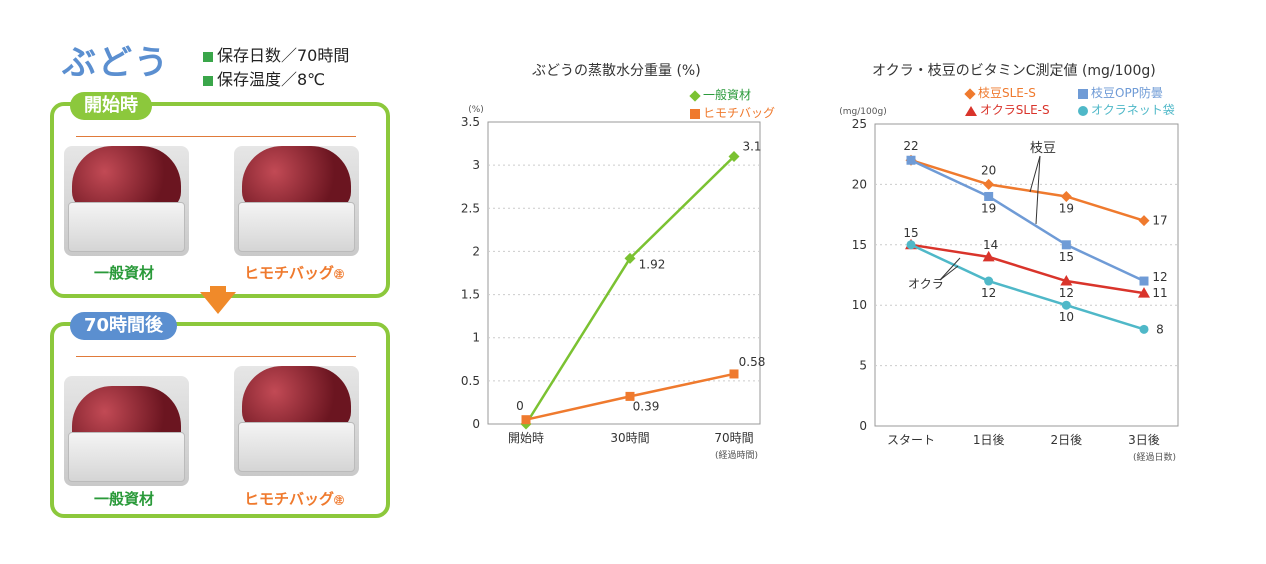  What do you see at coordinates (1144, 440) in the screenshot?
I see `x-tick-label: 3日後` at bounding box center [1144, 440].